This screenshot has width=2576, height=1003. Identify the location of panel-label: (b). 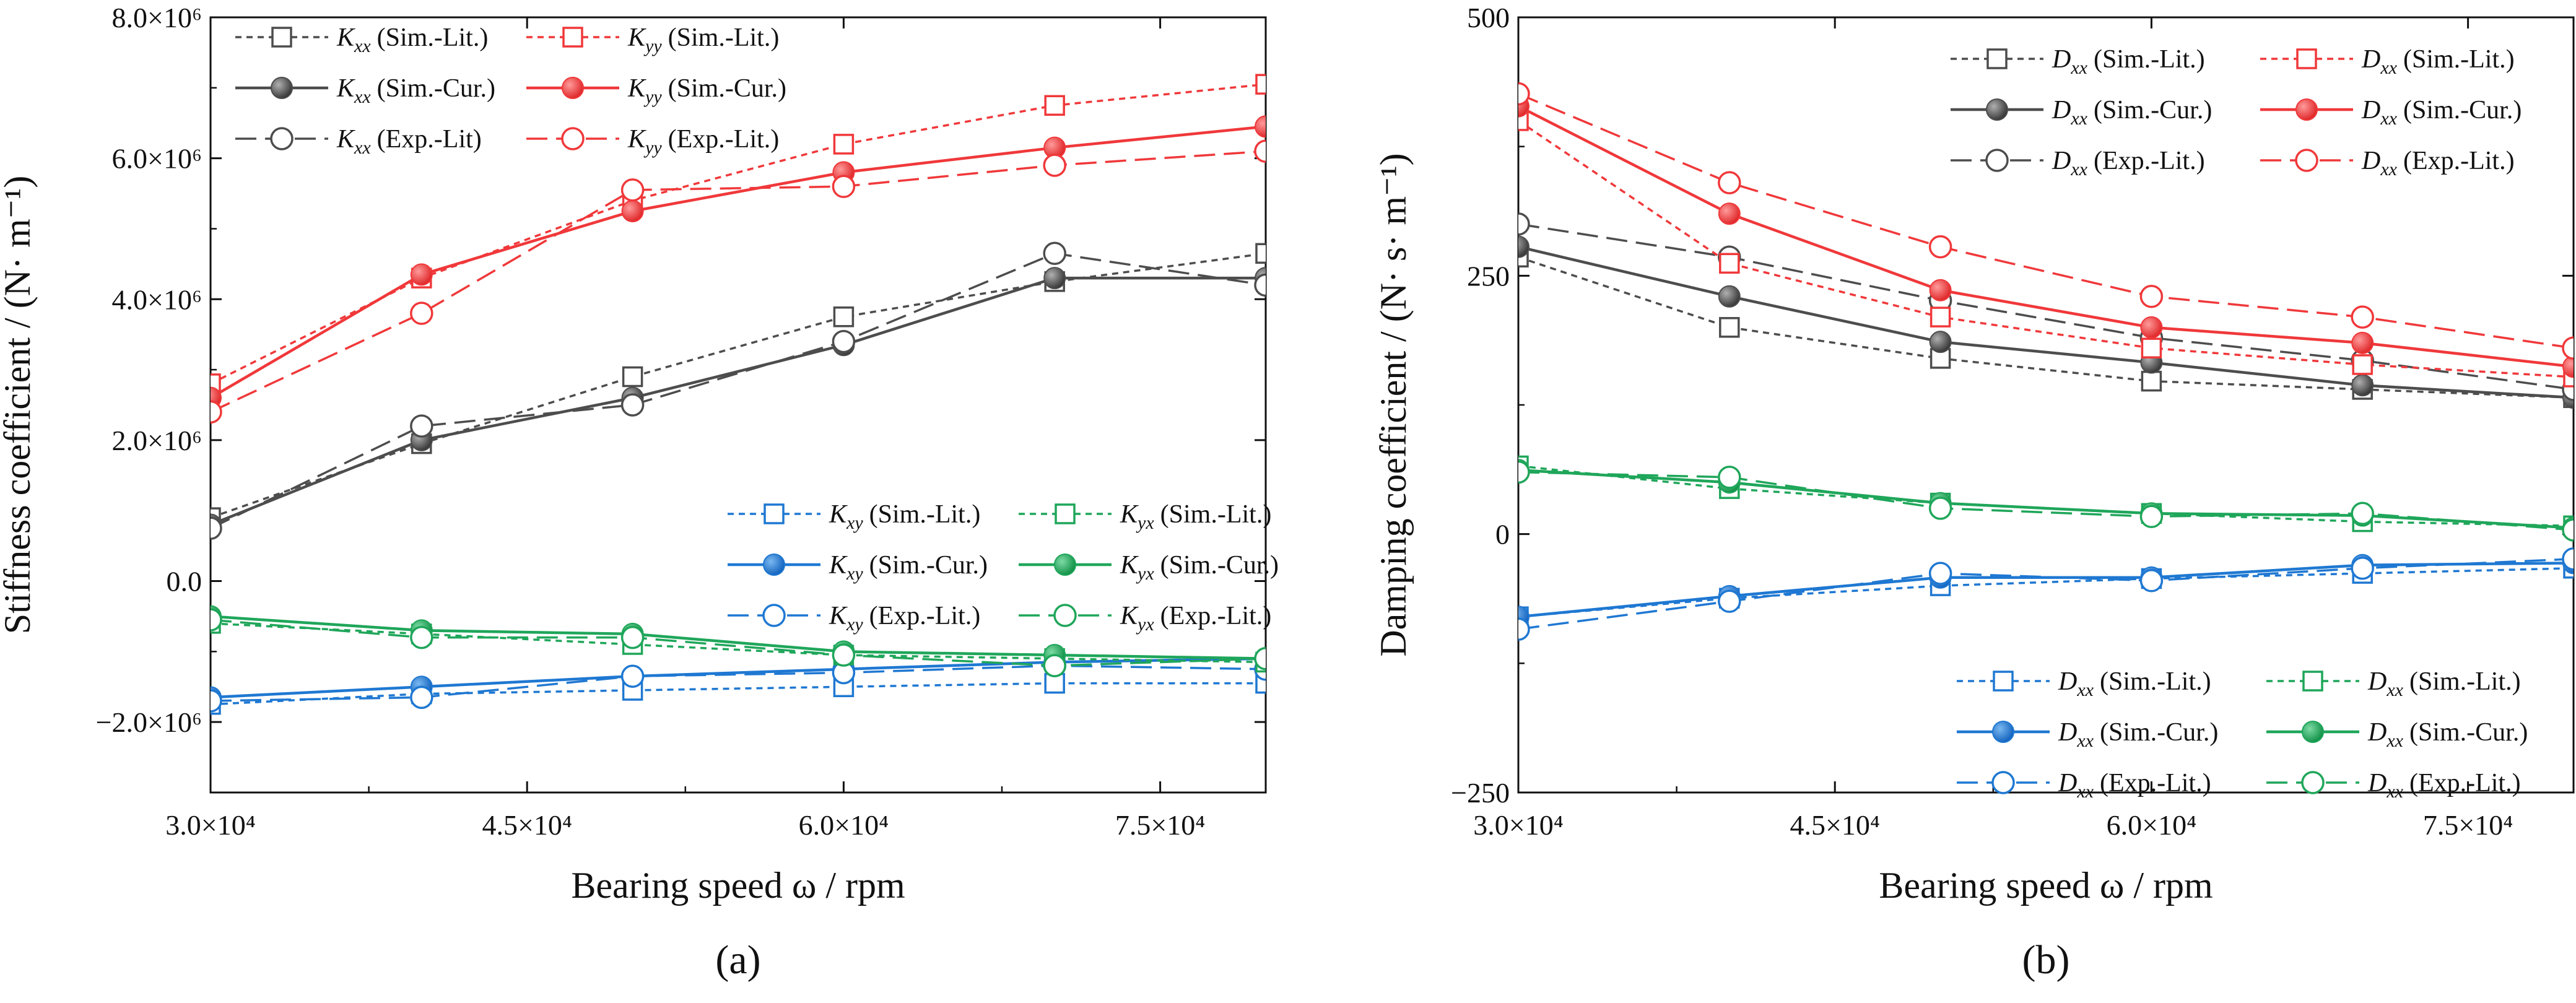
(2046, 960).